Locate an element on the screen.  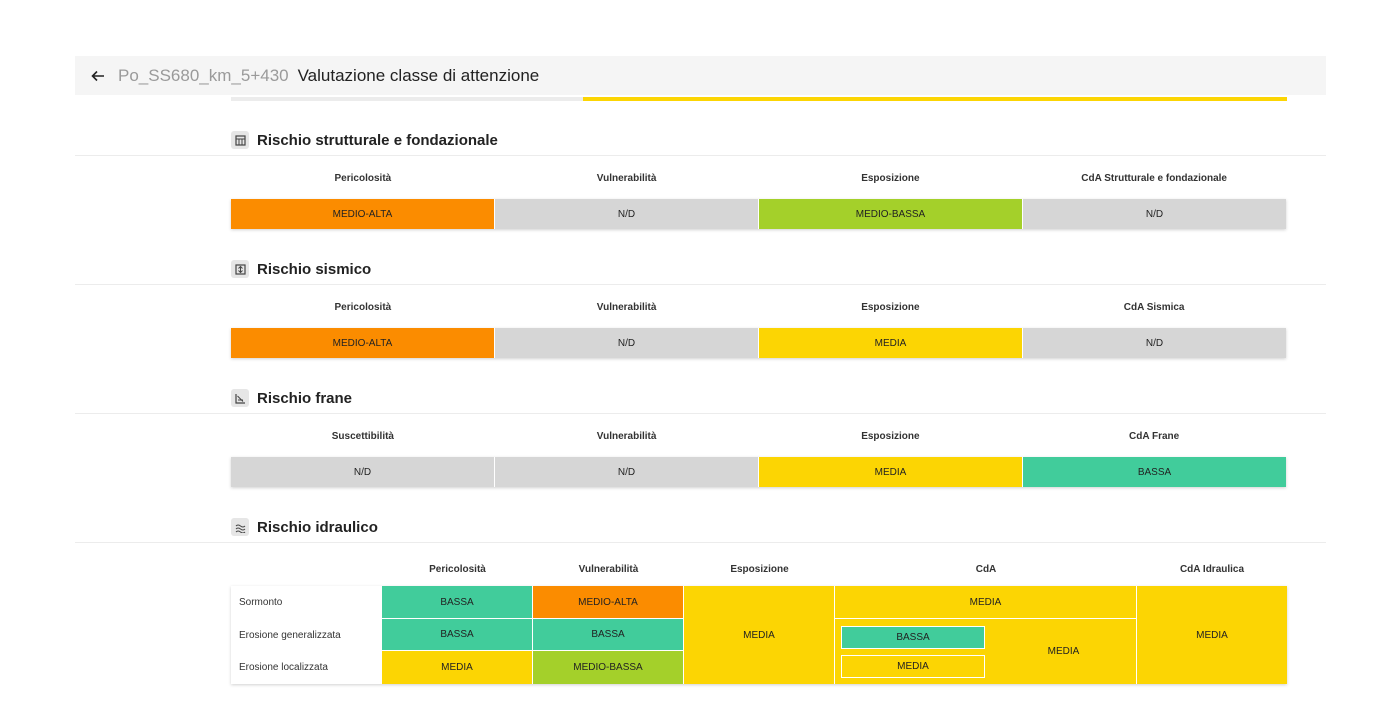
cda-value: BASSA is located at coordinates (1154, 472).